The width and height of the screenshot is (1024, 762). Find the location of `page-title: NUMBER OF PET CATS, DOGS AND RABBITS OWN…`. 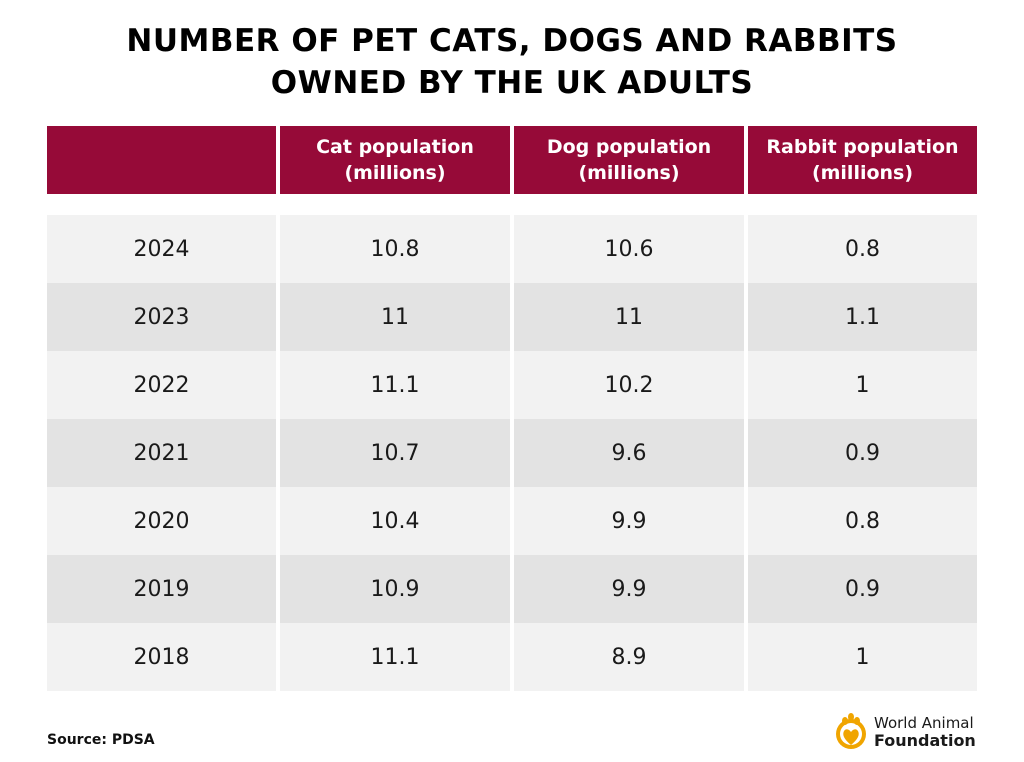

page-title: NUMBER OF PET CATS, DOGS AND RABBITS OWN… is located at coordinates (512, 62).